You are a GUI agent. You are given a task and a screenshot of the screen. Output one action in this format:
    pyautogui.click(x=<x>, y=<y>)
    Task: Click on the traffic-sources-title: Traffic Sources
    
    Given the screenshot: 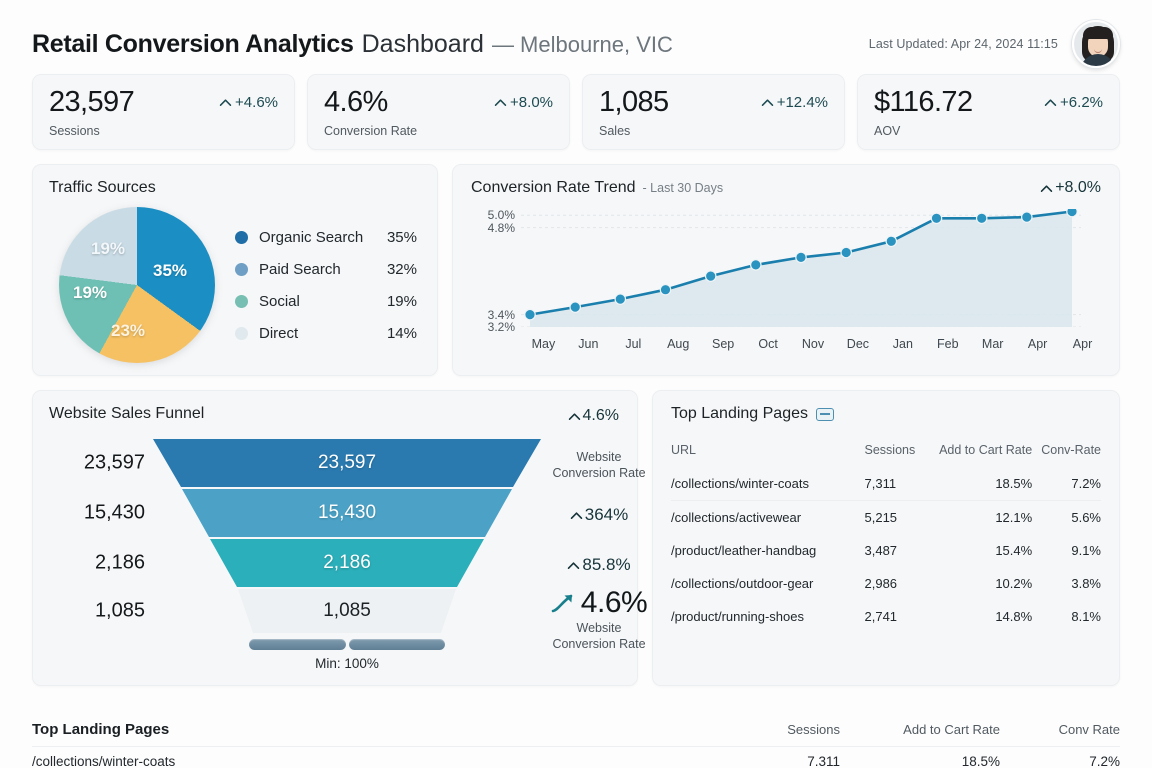 What is the action you would take?
    pyautogui.click(x=102, y=187)
    